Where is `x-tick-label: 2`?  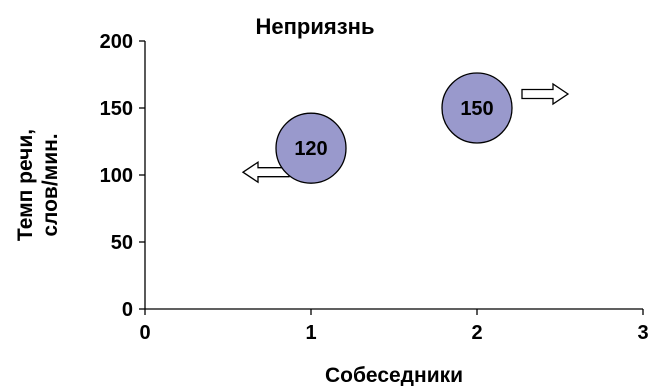
x-tick-label: 2 is located at coordinates (476, 333).